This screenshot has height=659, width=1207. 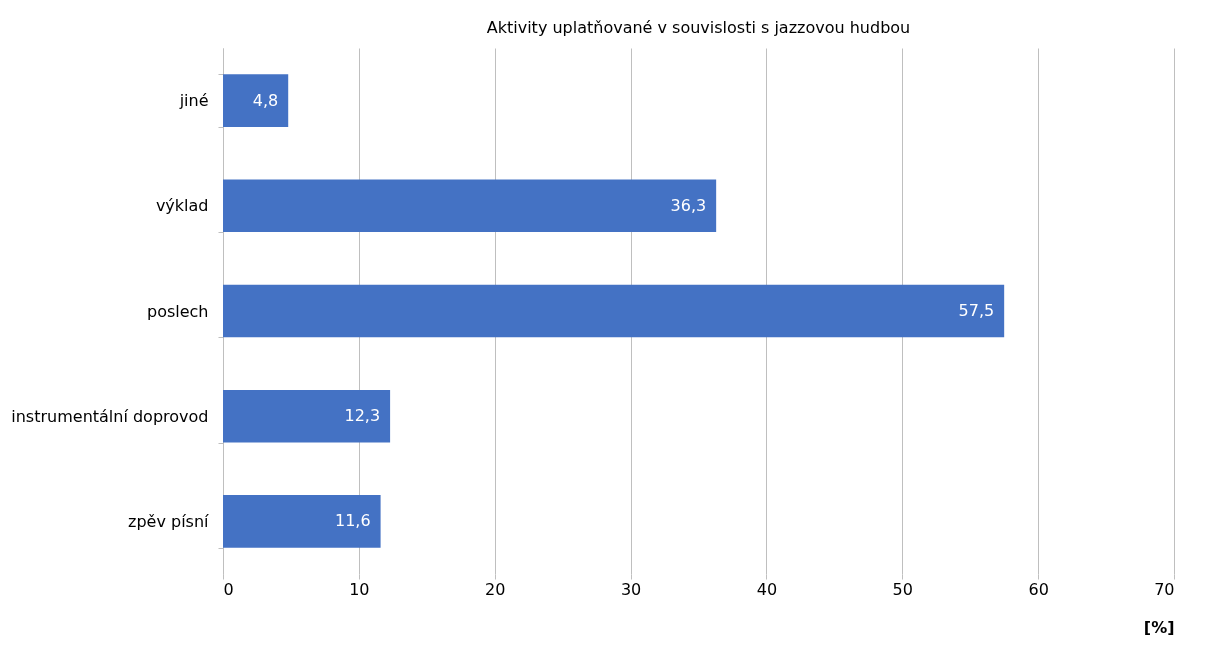 I want to click on x-tick-label: 20, so click(x=495, y=589).